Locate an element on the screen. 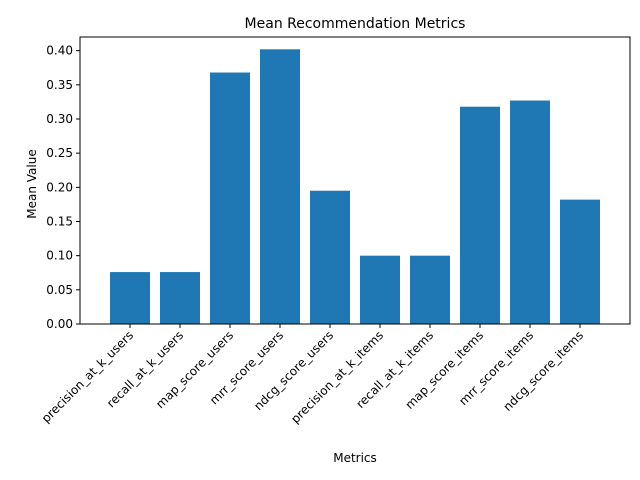 This screenshot has height=480, width=640. y-axis: 0.00 0.05 0.10 0.15 0.20 0.25 0.30 0.35 0.40 is located at coordinates (63, 187).